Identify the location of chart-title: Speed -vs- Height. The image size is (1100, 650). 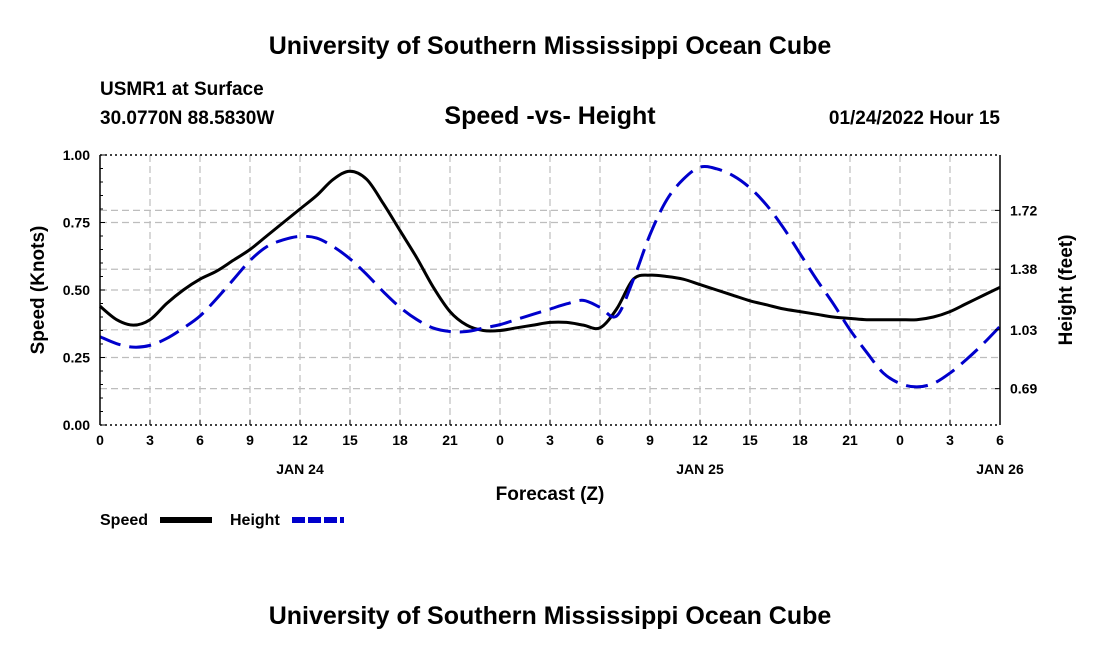
(550, 116).